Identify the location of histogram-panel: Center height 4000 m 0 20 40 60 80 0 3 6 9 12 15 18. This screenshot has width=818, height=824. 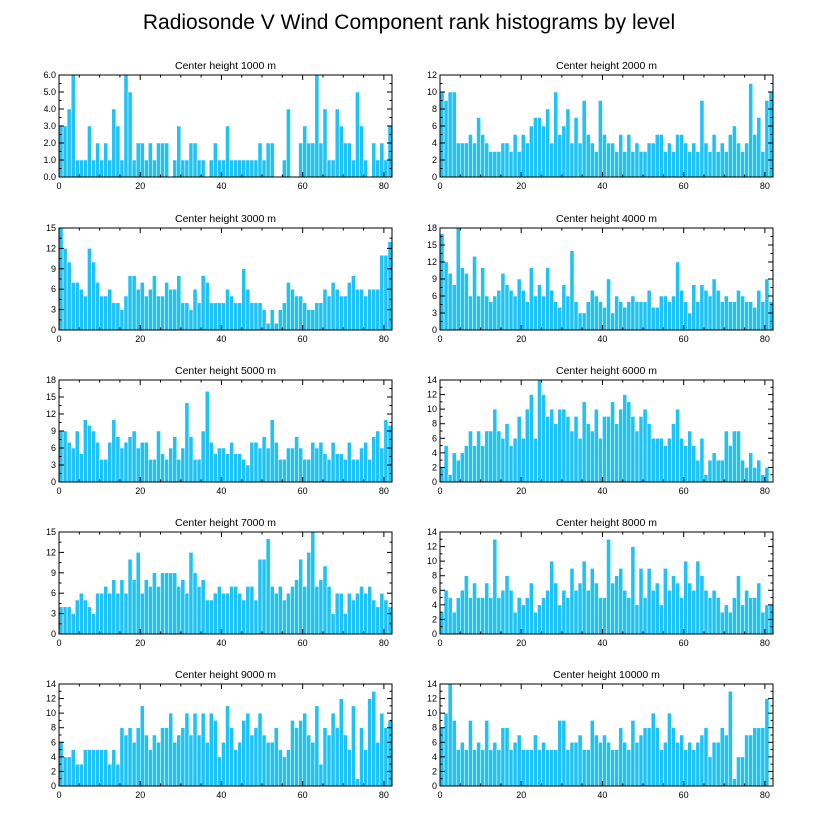
(600, 278).